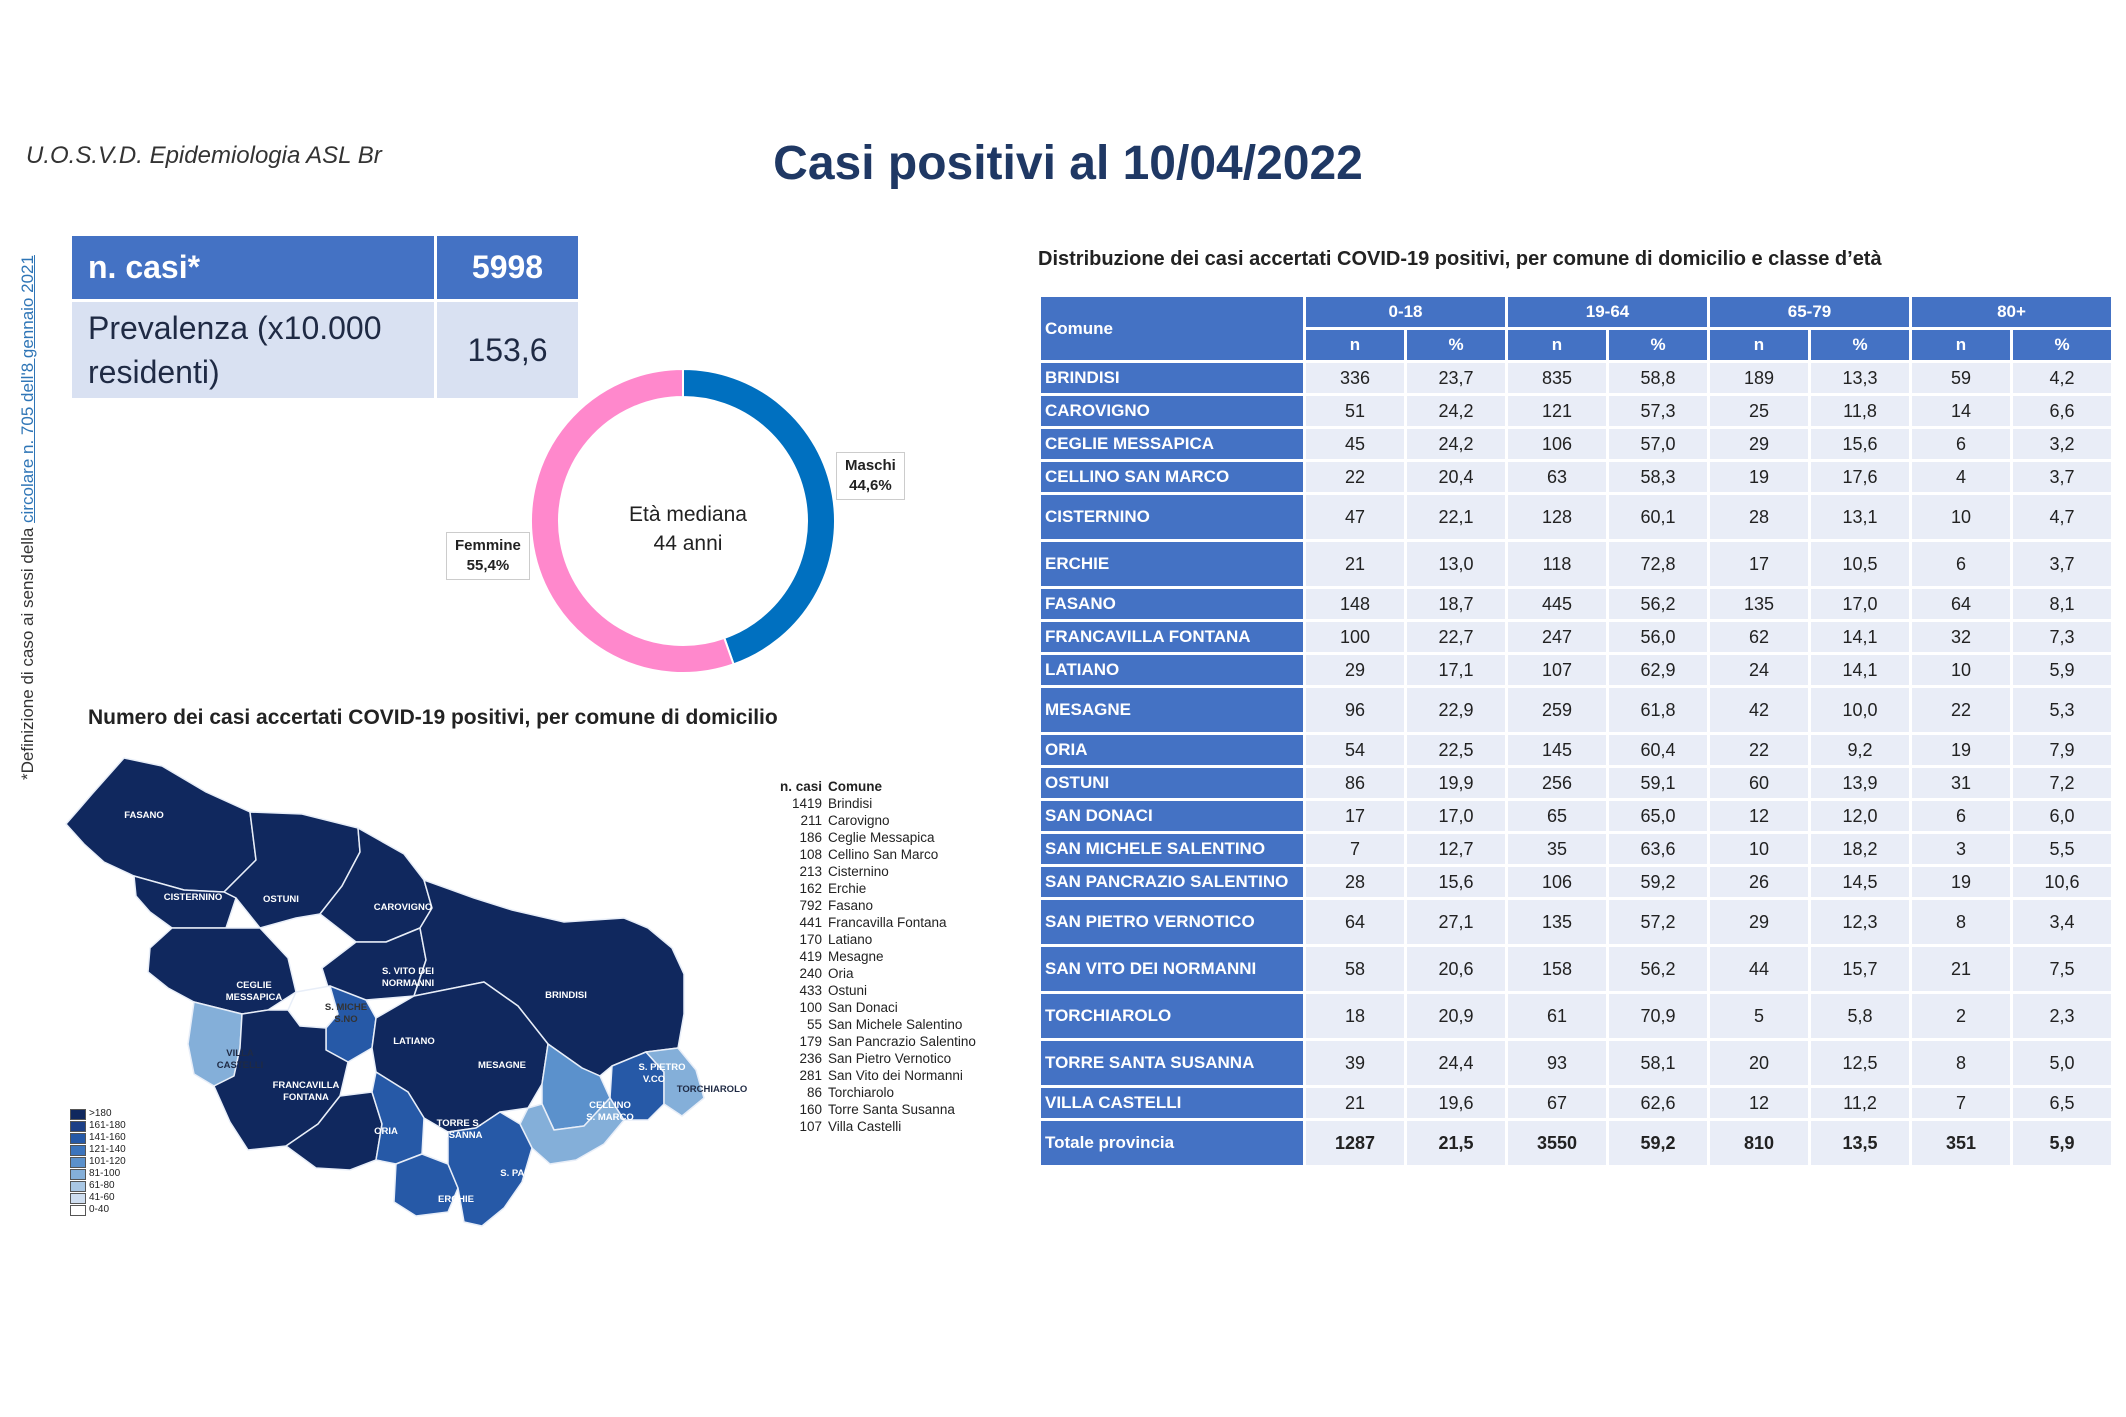  I want to click on percent-cell: 2,3, so click(2062, 1016).